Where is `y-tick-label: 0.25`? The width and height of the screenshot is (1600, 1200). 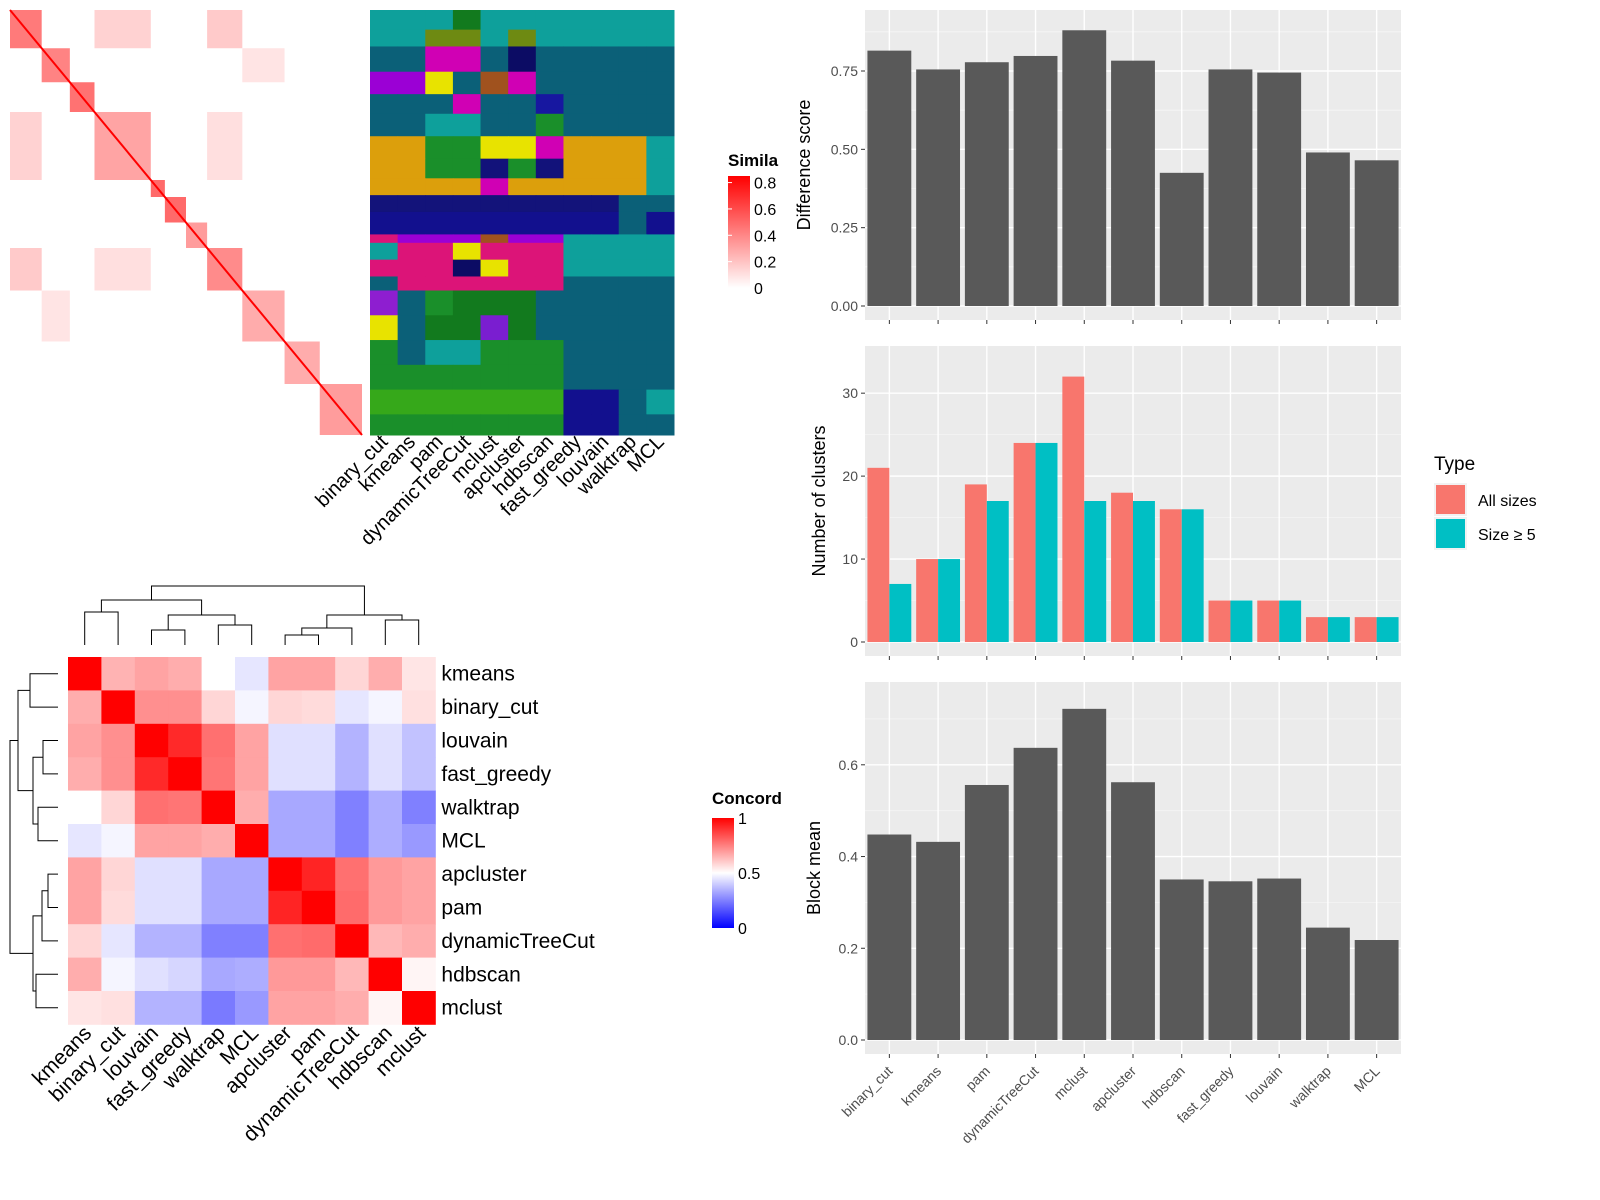
y-tick-label: 0.25 is located at coordinates (844, 228).